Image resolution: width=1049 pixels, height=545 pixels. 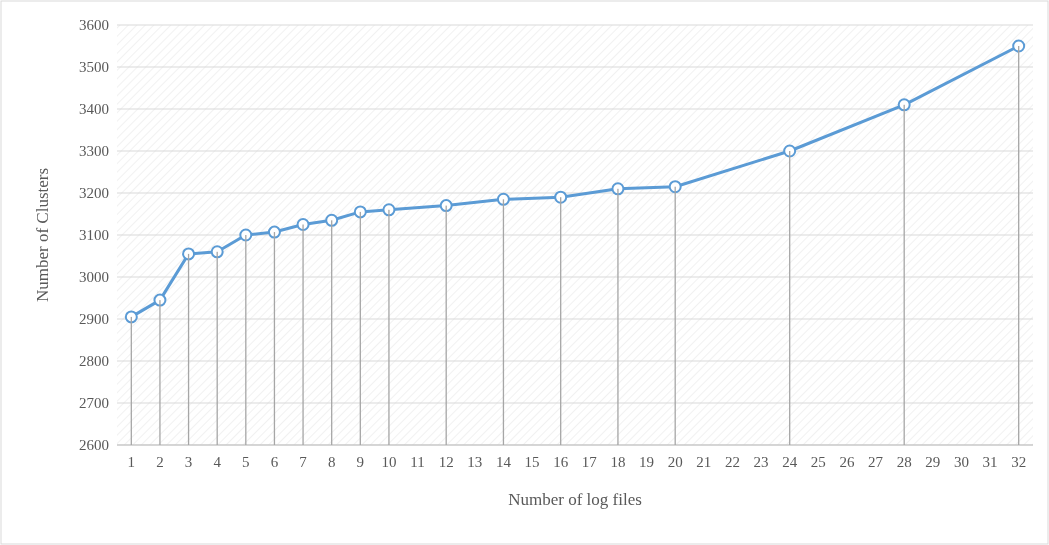 What do you see at coordinates (303, 462) in the screenshot?
I see `x-tick-label: 7` at bounding box center [303, 462].